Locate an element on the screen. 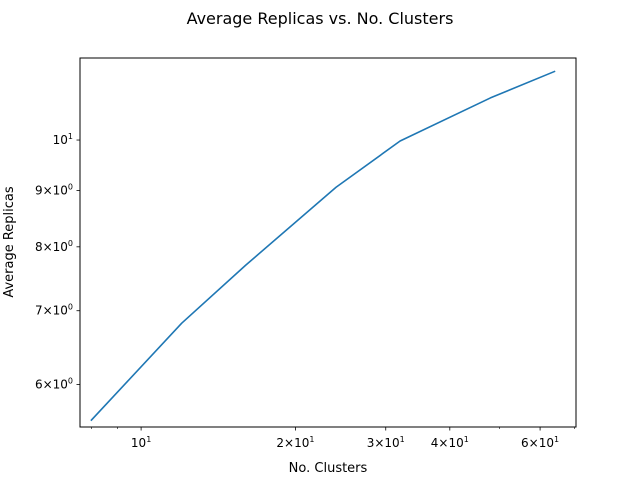 The height and width of the screenshot is (480, 640). x-tick-label: 3×101 is located at coordinates (386, 442).